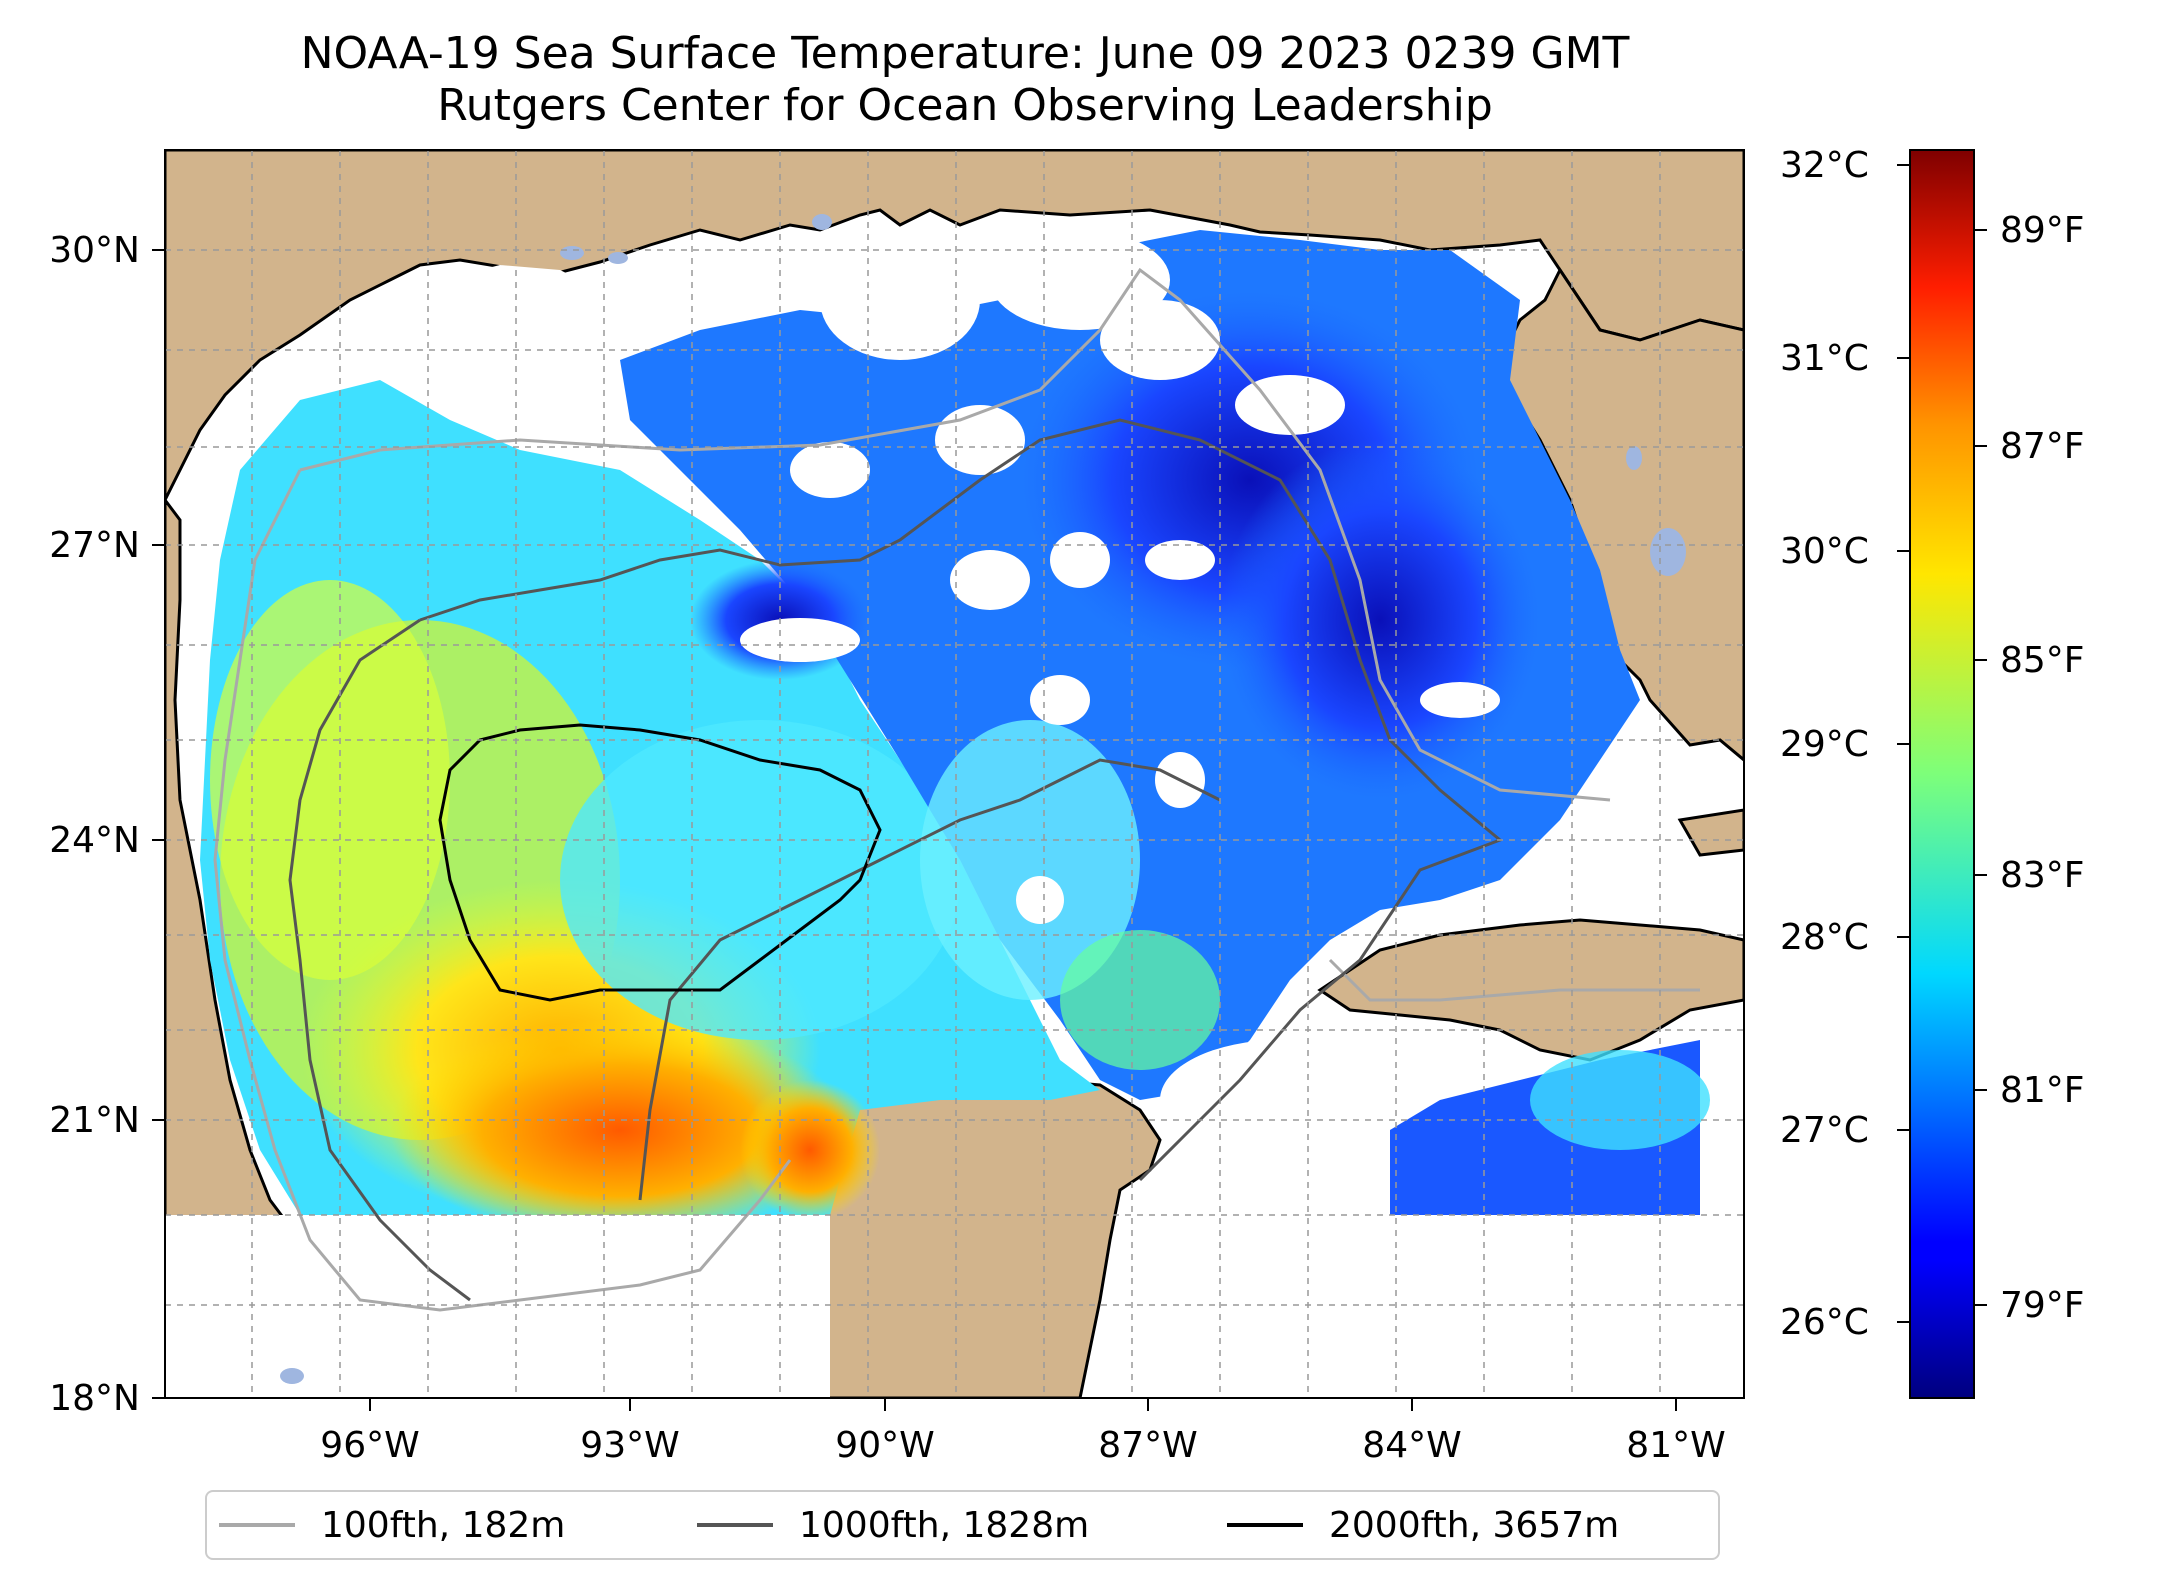 The image size is (2160, 1582). What do you see at coordinates (1824, 1130) in the screenshot?
I see `celsius-tick-label: 27°C` at bounding box center [1824, 1130].